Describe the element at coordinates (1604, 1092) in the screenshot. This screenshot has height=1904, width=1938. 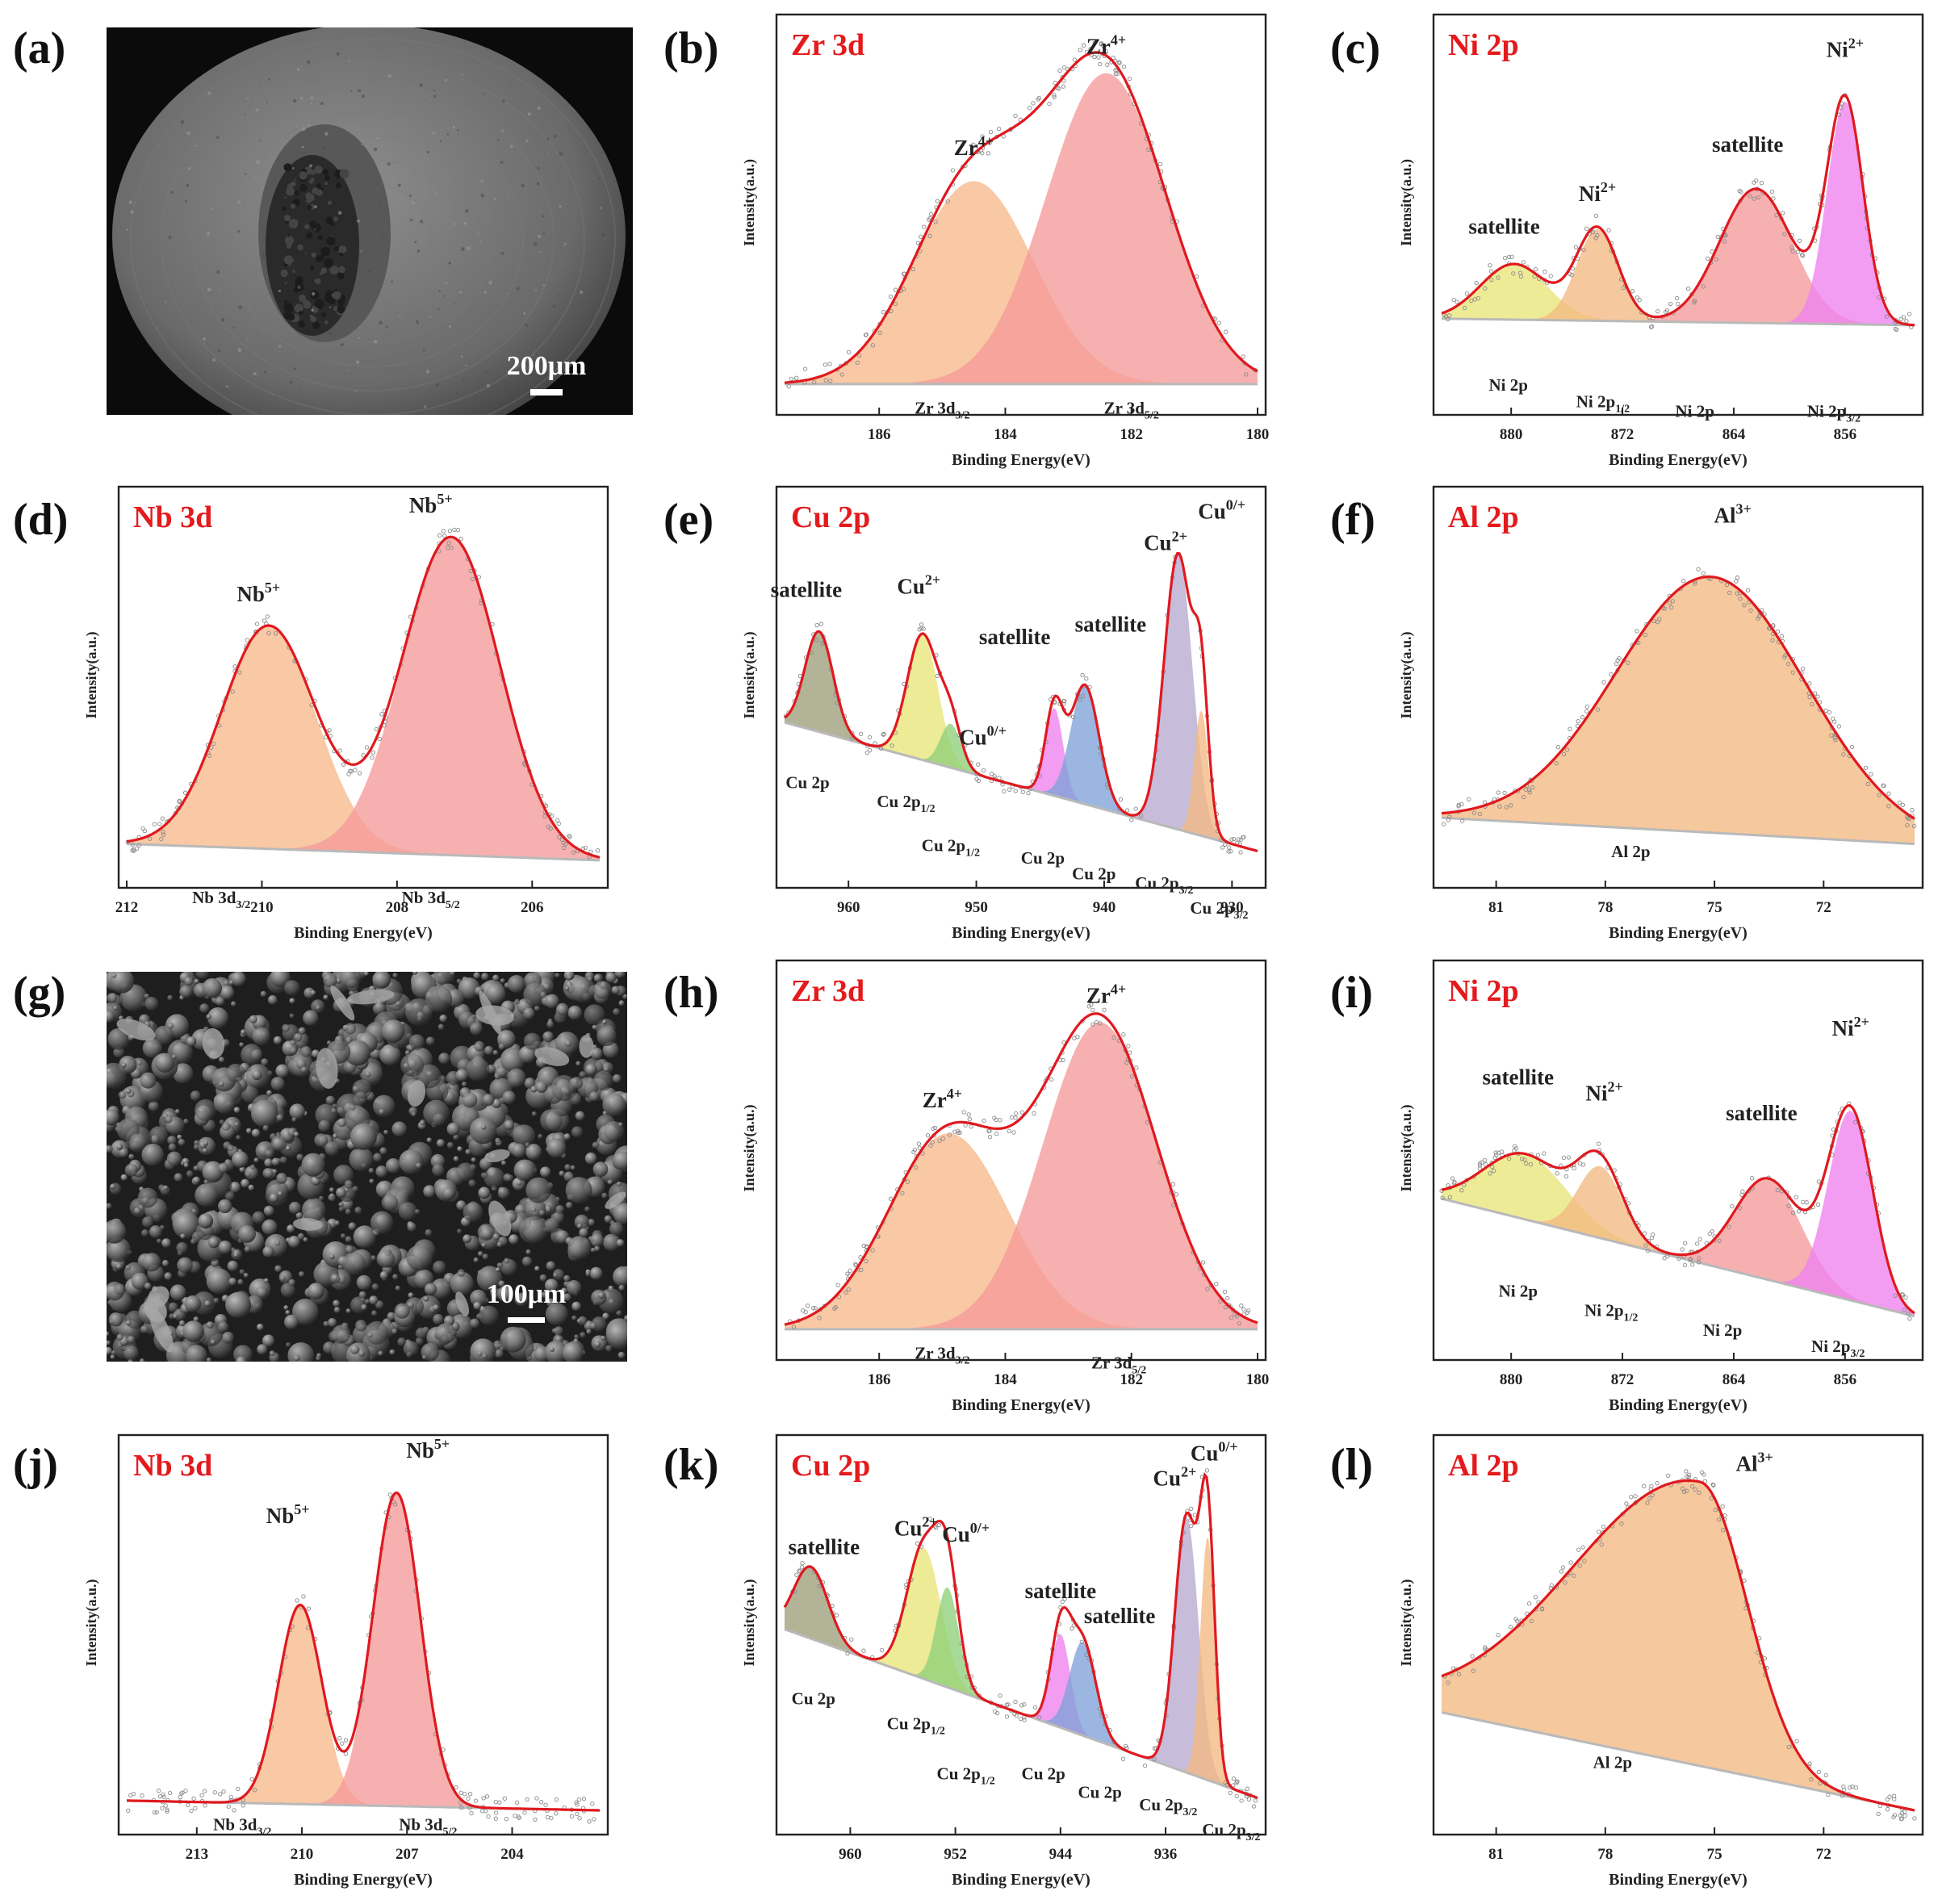
I see `peak-annotation-i-1: Ni2+` at that location.